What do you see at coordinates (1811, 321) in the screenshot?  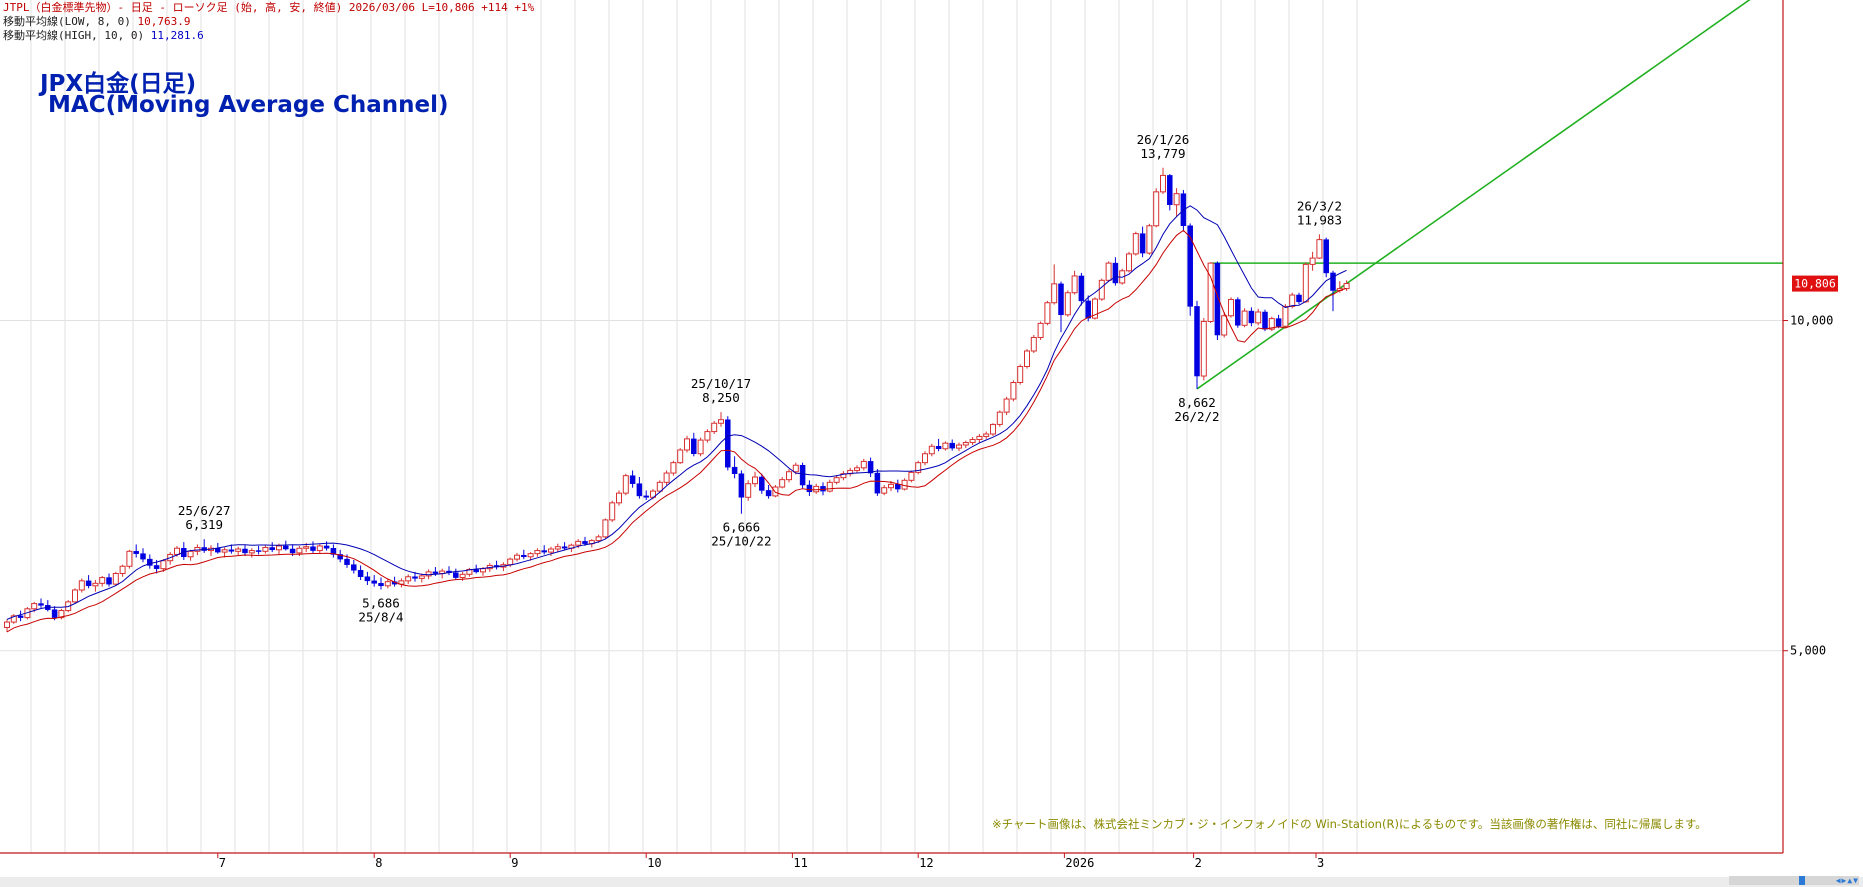 I see `y-tick-label: 10,000` at bounding box center [1811, 321].